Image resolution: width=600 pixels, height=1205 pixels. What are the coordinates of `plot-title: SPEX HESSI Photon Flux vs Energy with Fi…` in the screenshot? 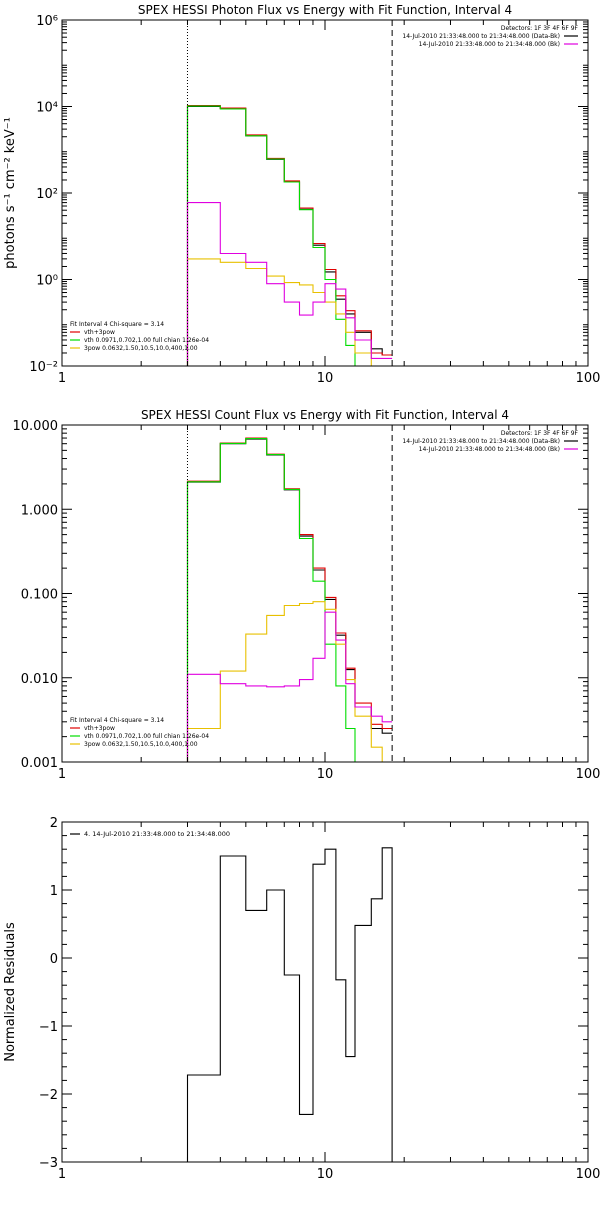 It's located at (325, 10).